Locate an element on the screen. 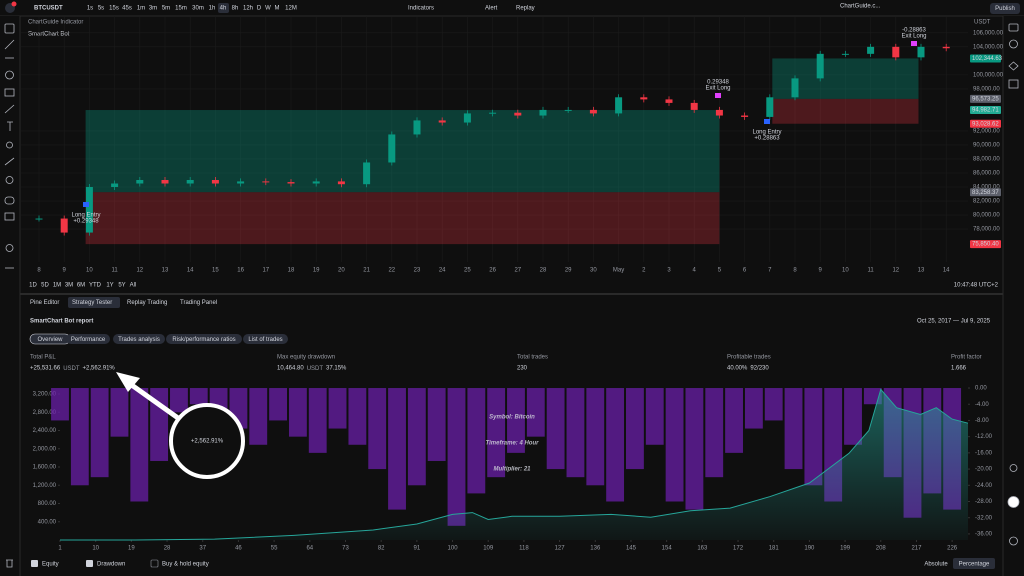 This screenshot has height=576, width=1024. range-button: YTD is located at coordinates (95, 286).